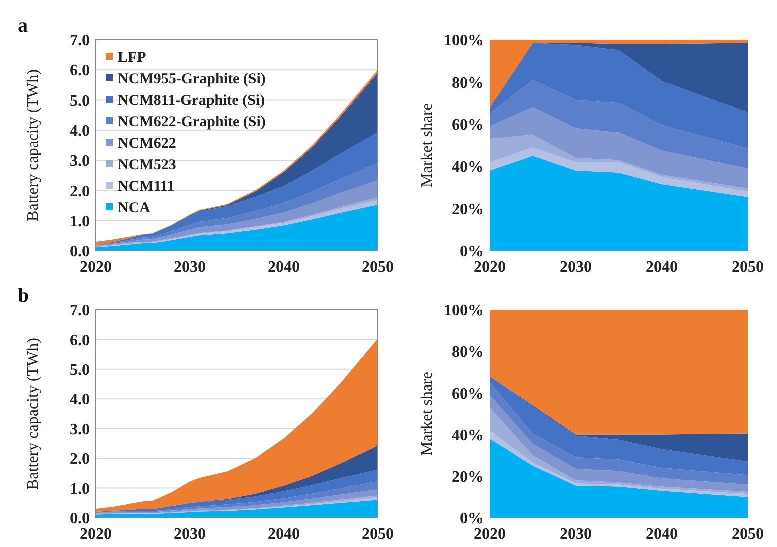  I want to click on legend-label: NCA, so click(134, 208).